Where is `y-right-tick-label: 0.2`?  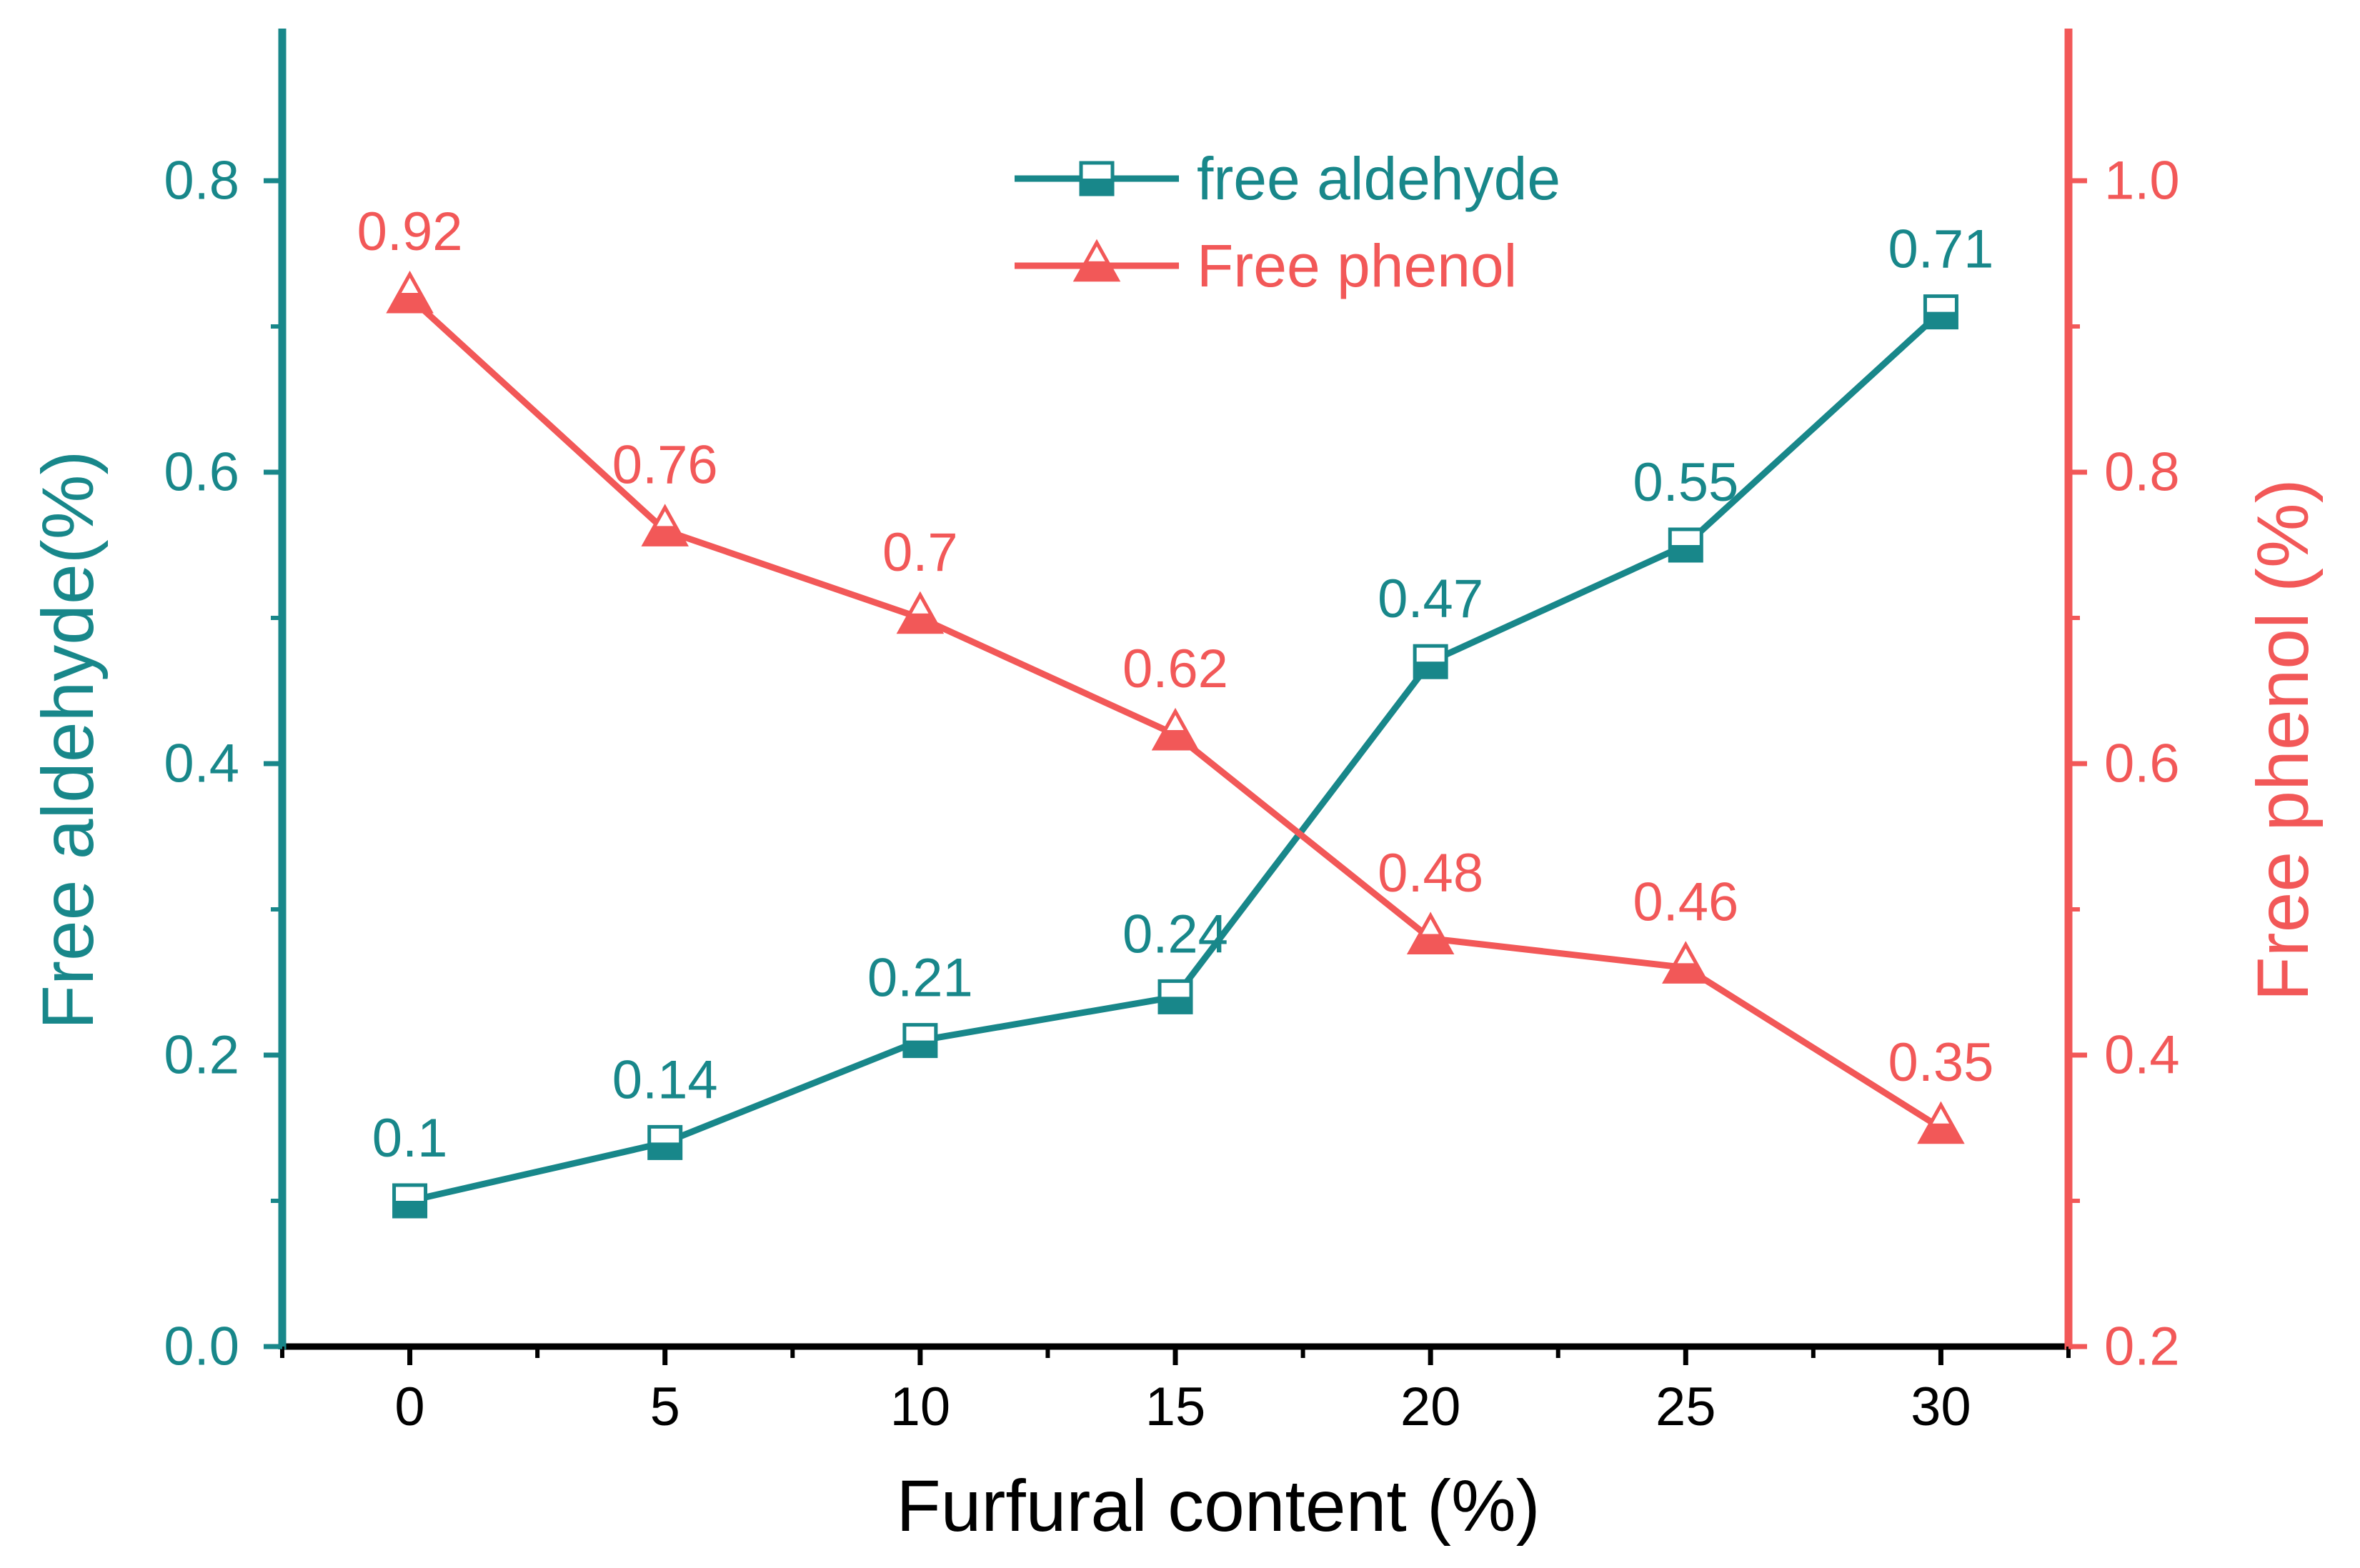
y-right-tick-label: 0.2 is located at coordinates (2142, 1347).